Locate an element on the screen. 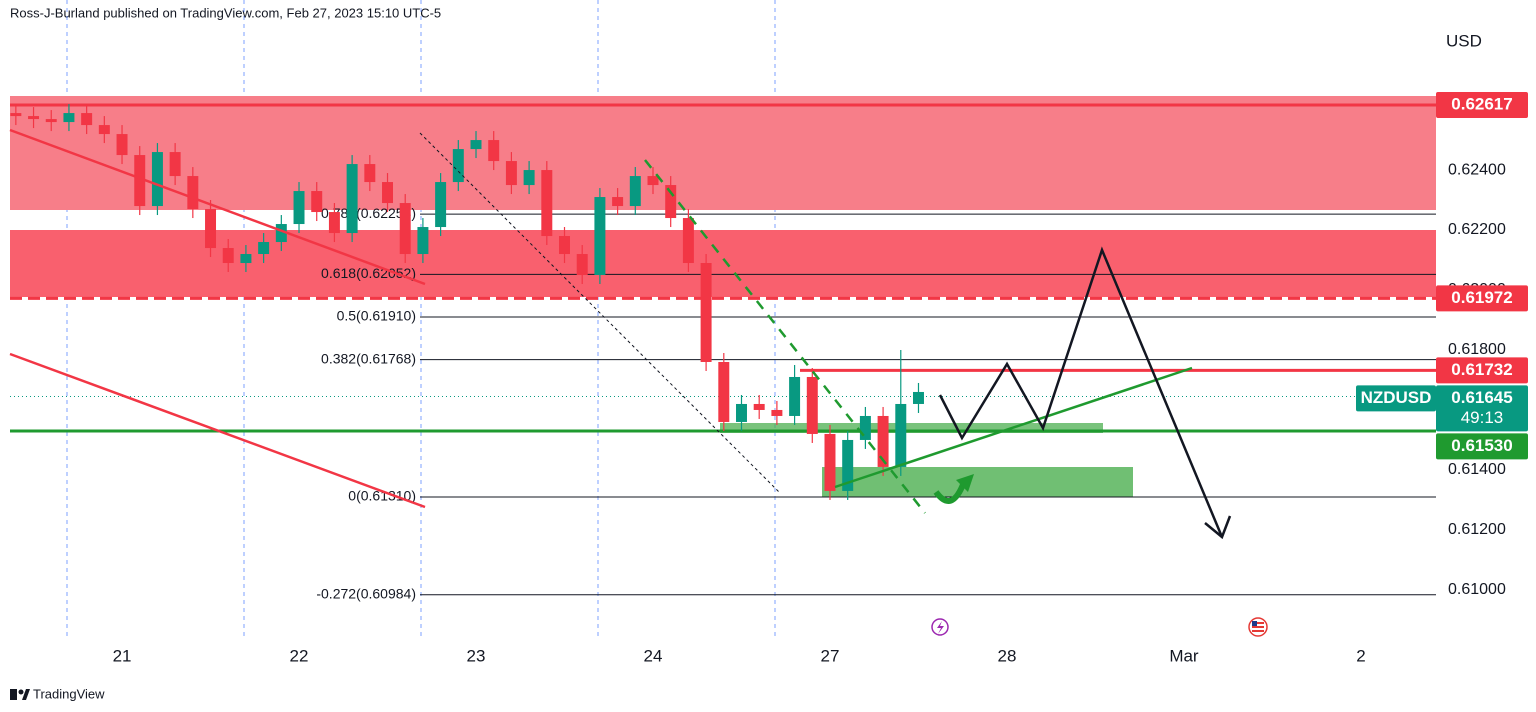 The height and width of the screenshot is (712, 1536). price-tag-label: 0.61645 is located at coordinates (1481, 397).